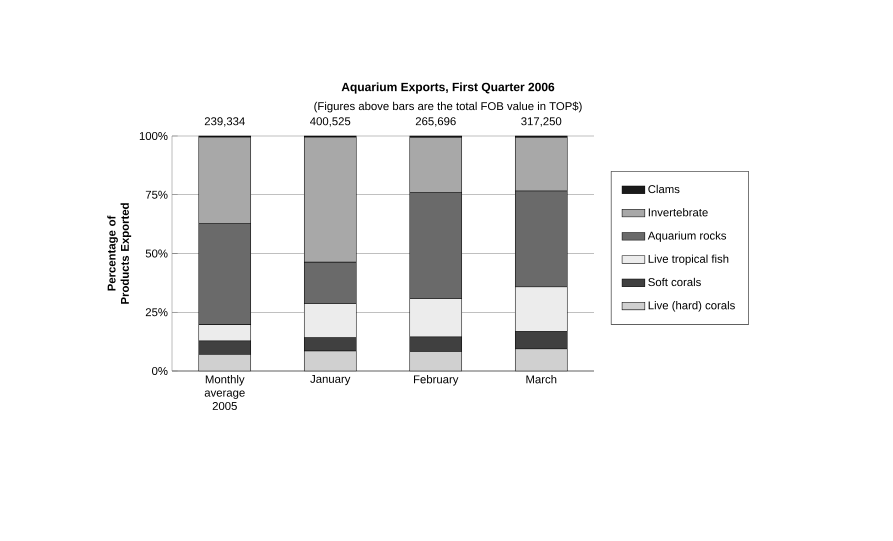  What do you see at coordinates (541, 122) in the screenshot?
I see `annotation: 317,250` at bounding box center [541, 122].